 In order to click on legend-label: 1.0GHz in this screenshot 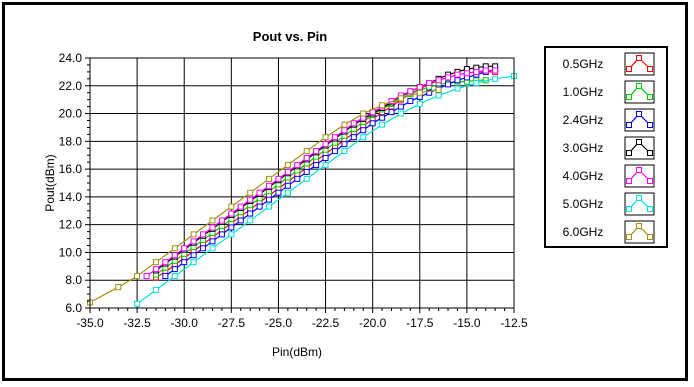, I will do `click(583, 92)`.